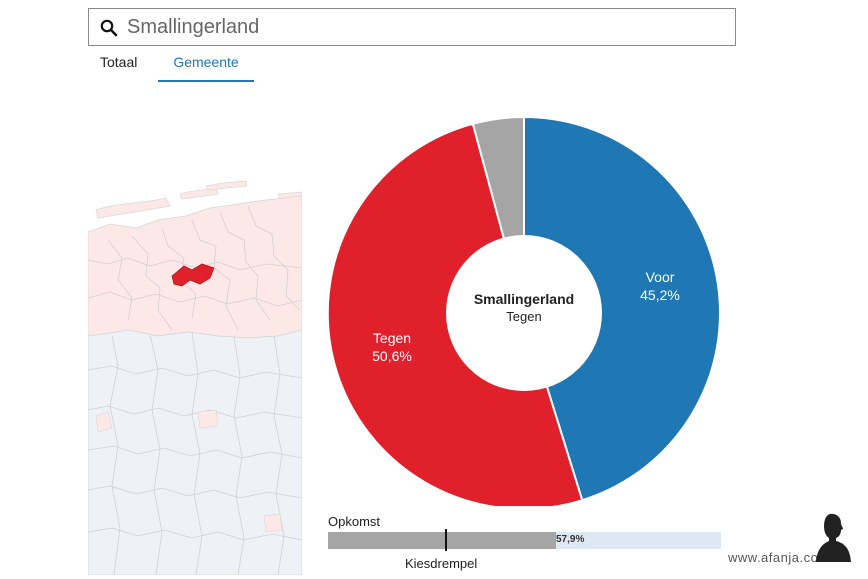  Describe the element at coordinates (441, 563) in the screenshot. I see `threshold-label: Kiesdrempel` at that location.